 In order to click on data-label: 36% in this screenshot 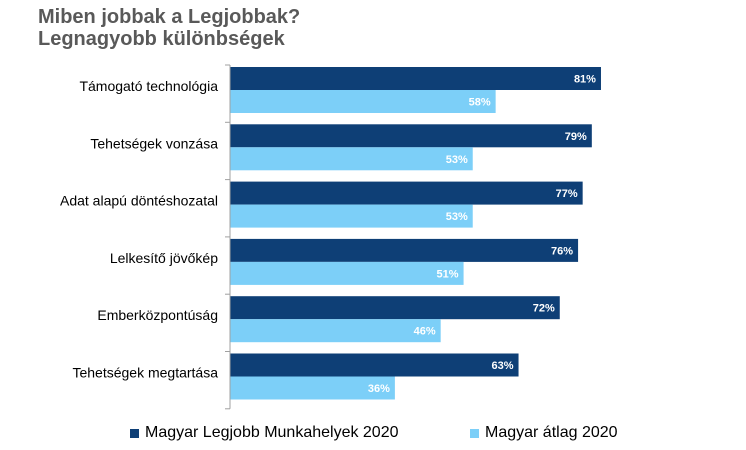, I will do `click(379, 389)`.